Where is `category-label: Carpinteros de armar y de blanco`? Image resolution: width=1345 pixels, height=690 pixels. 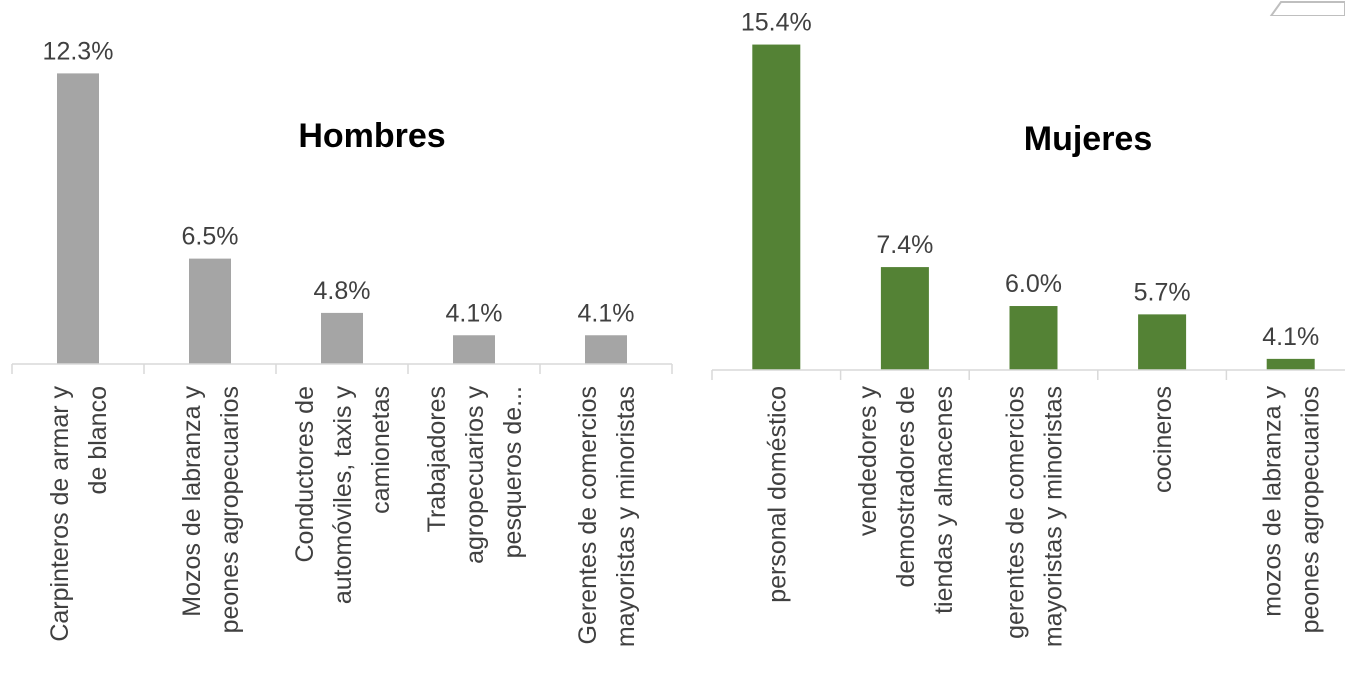 category-label: Carpinteros de armar y de blanco is located at coordinates (79, 514).